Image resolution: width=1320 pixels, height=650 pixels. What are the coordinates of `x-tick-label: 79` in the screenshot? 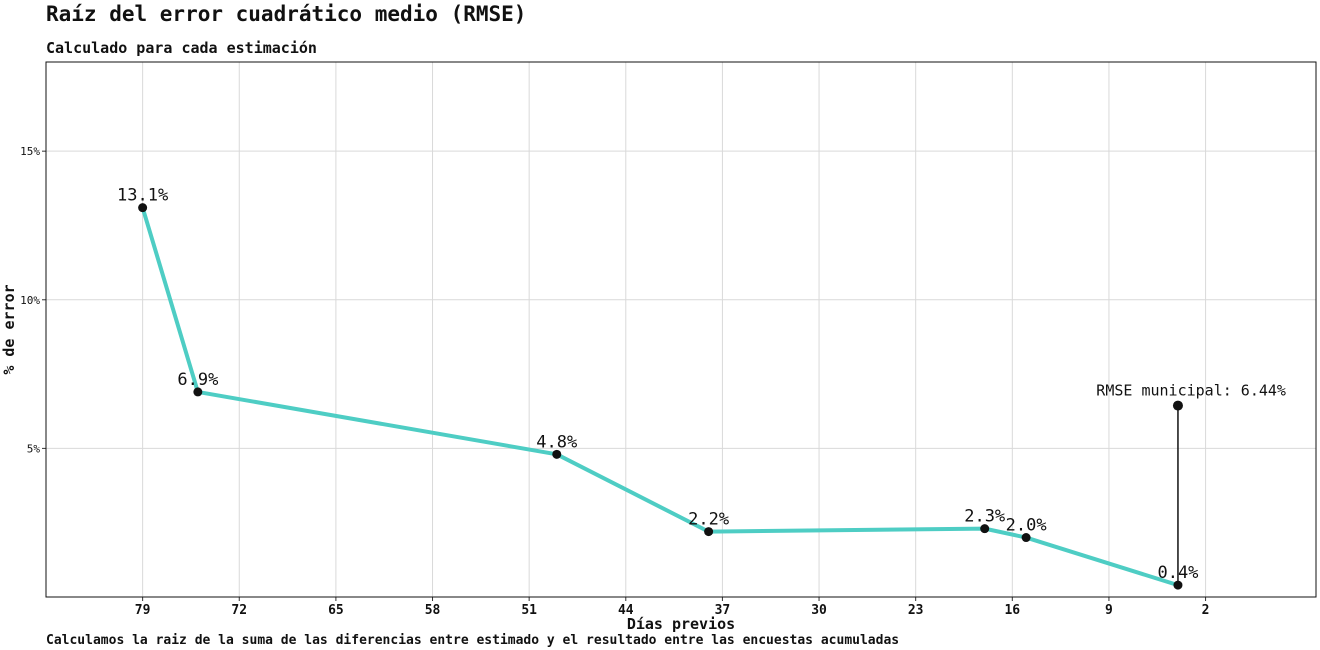 It's located at (143, 610).